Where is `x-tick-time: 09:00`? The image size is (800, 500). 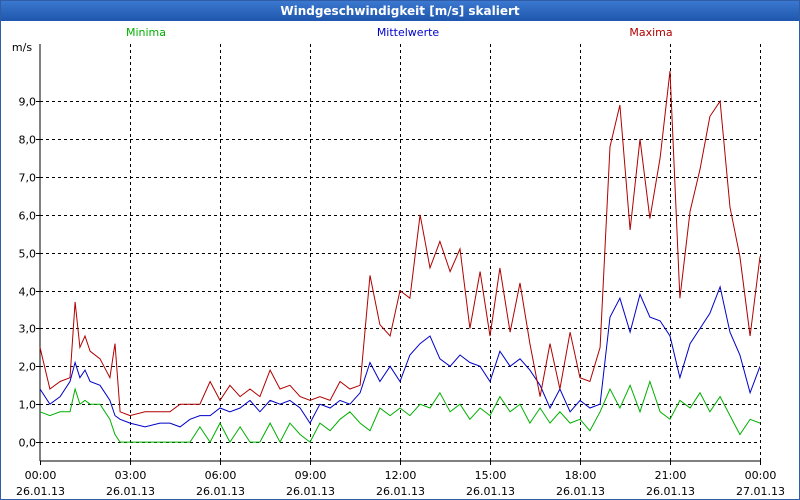 x-tick-time: 09:00 is located at coordinates (311, 475).